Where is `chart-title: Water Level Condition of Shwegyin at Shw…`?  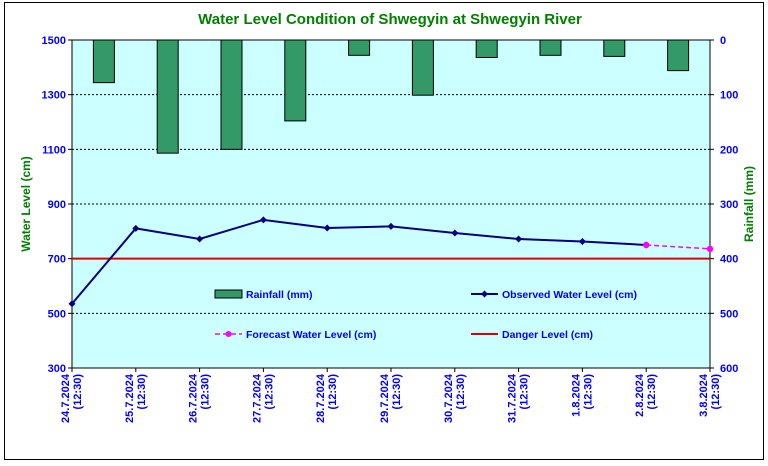 chart-title: Water Level Condition of Shwegyin at Shw… is located at coordinates (390, 19).